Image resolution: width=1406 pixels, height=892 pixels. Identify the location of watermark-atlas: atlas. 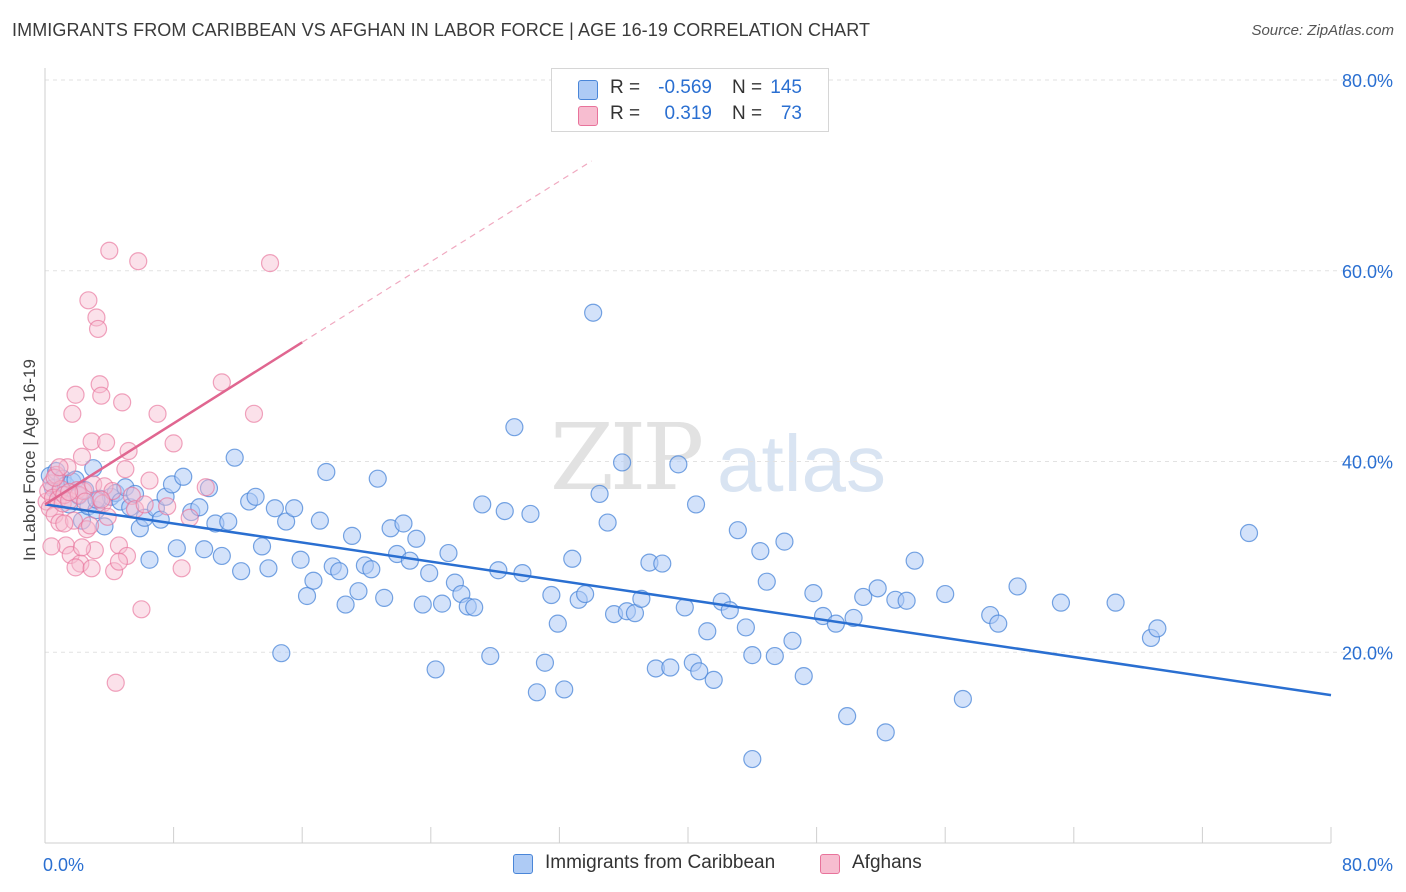
(801, 463).